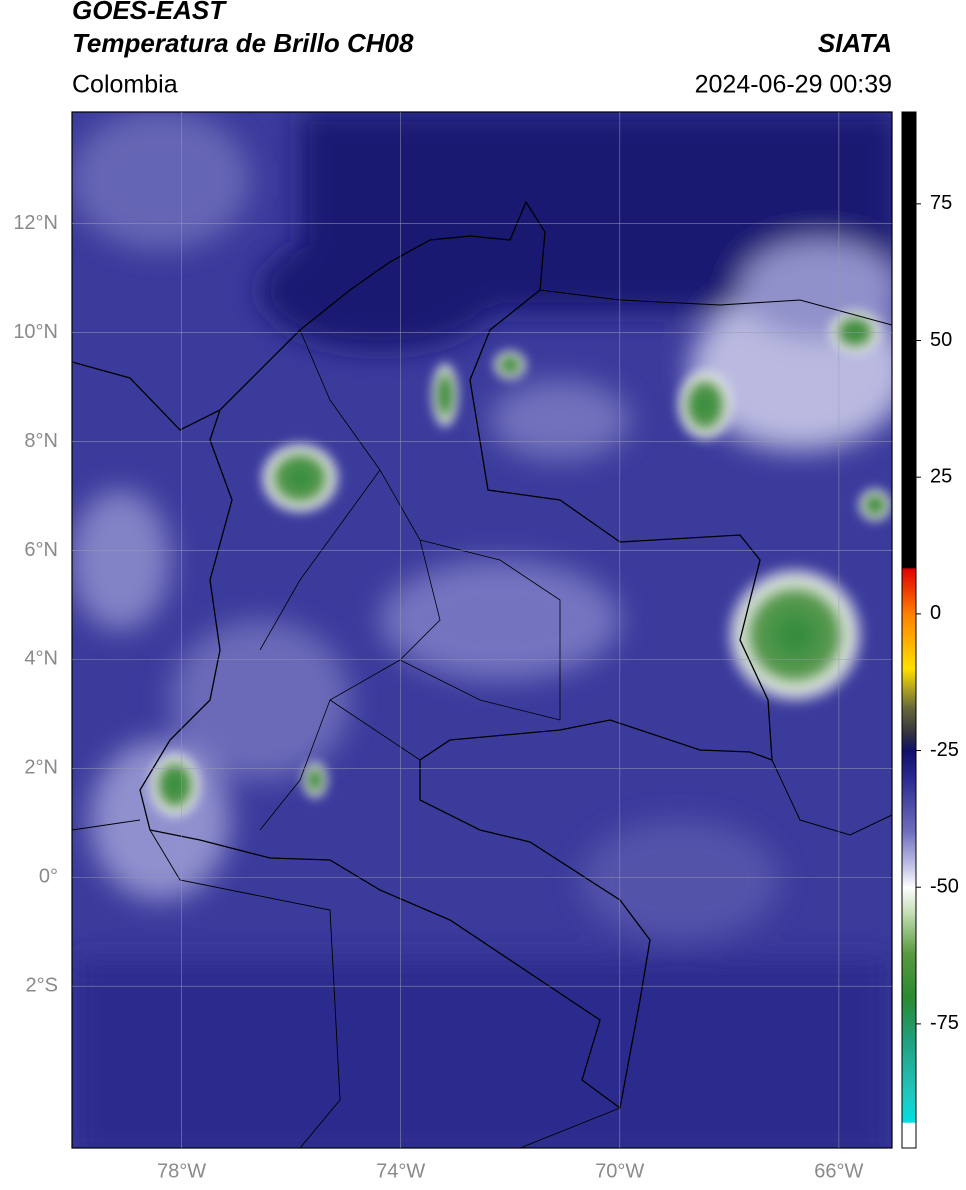 The height and width of the screenshot is (1190, 966). I want to click on y-tick-label: 0°, so click(48, 877).